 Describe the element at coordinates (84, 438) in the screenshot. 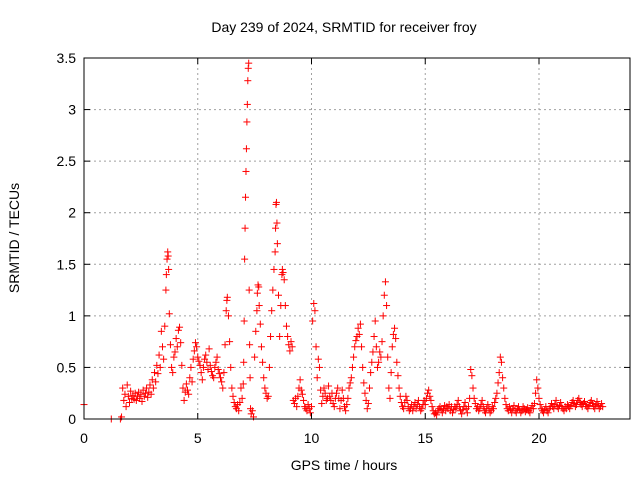

I see `x-tick-label: 0` at that location.